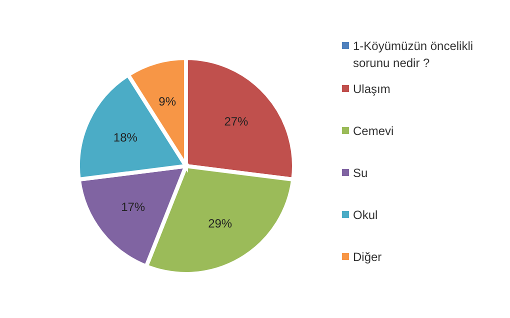  I want to click on data-label: 18%, so click(125, 137).